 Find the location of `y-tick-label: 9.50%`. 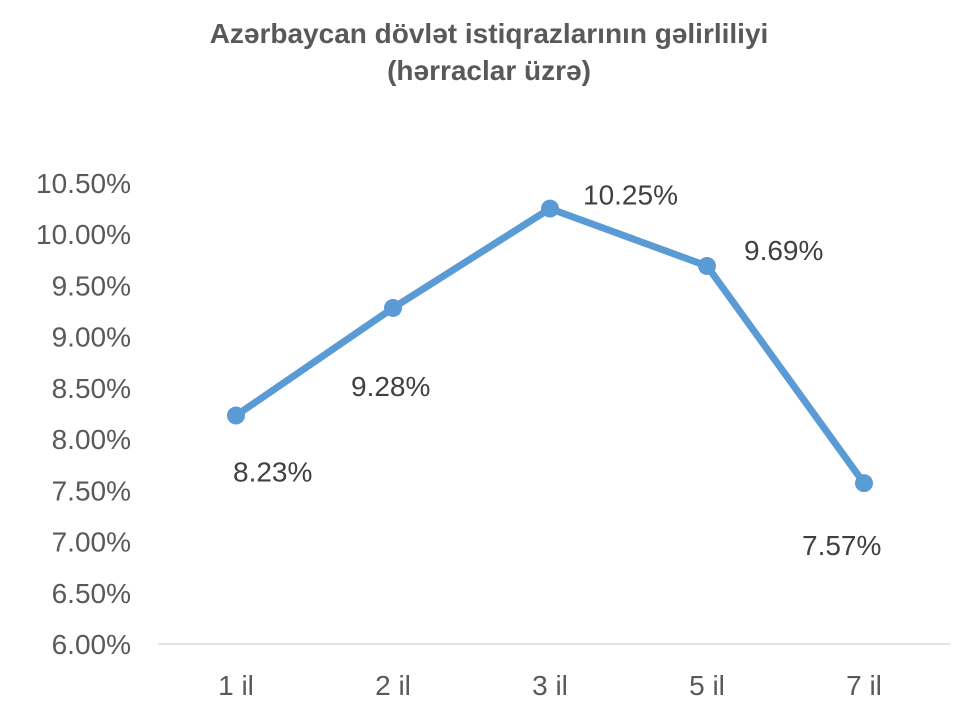

y-tick-label: 9.50% is located at coordinates (91, 285).